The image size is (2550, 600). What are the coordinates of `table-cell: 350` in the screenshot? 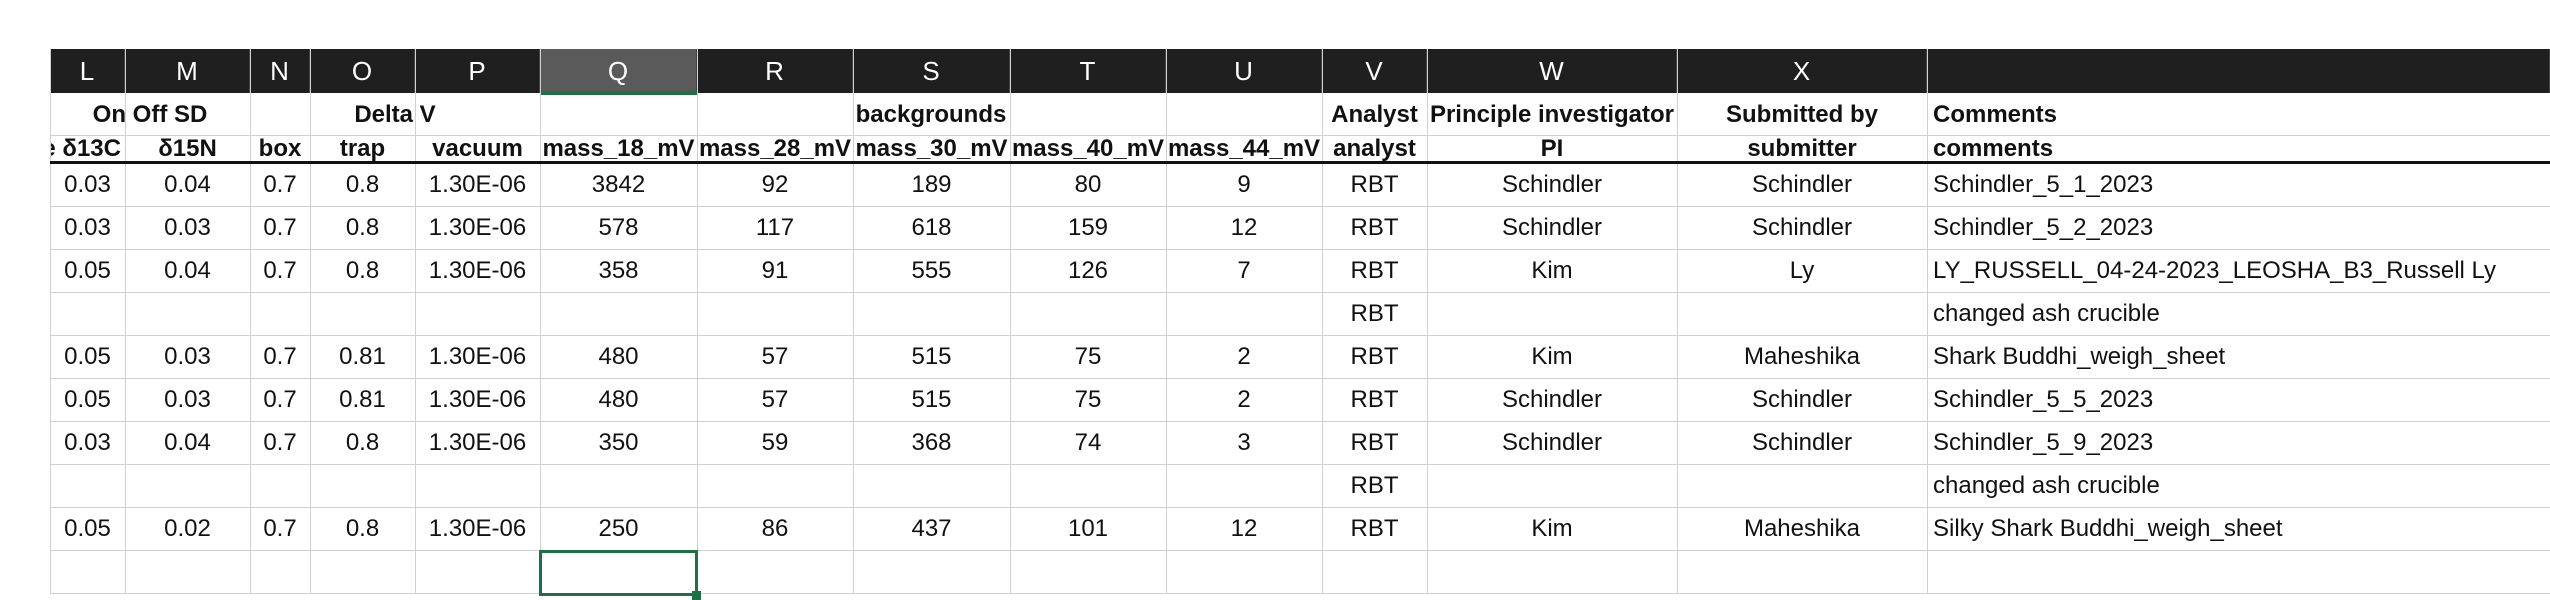 It's located at (618, 442).